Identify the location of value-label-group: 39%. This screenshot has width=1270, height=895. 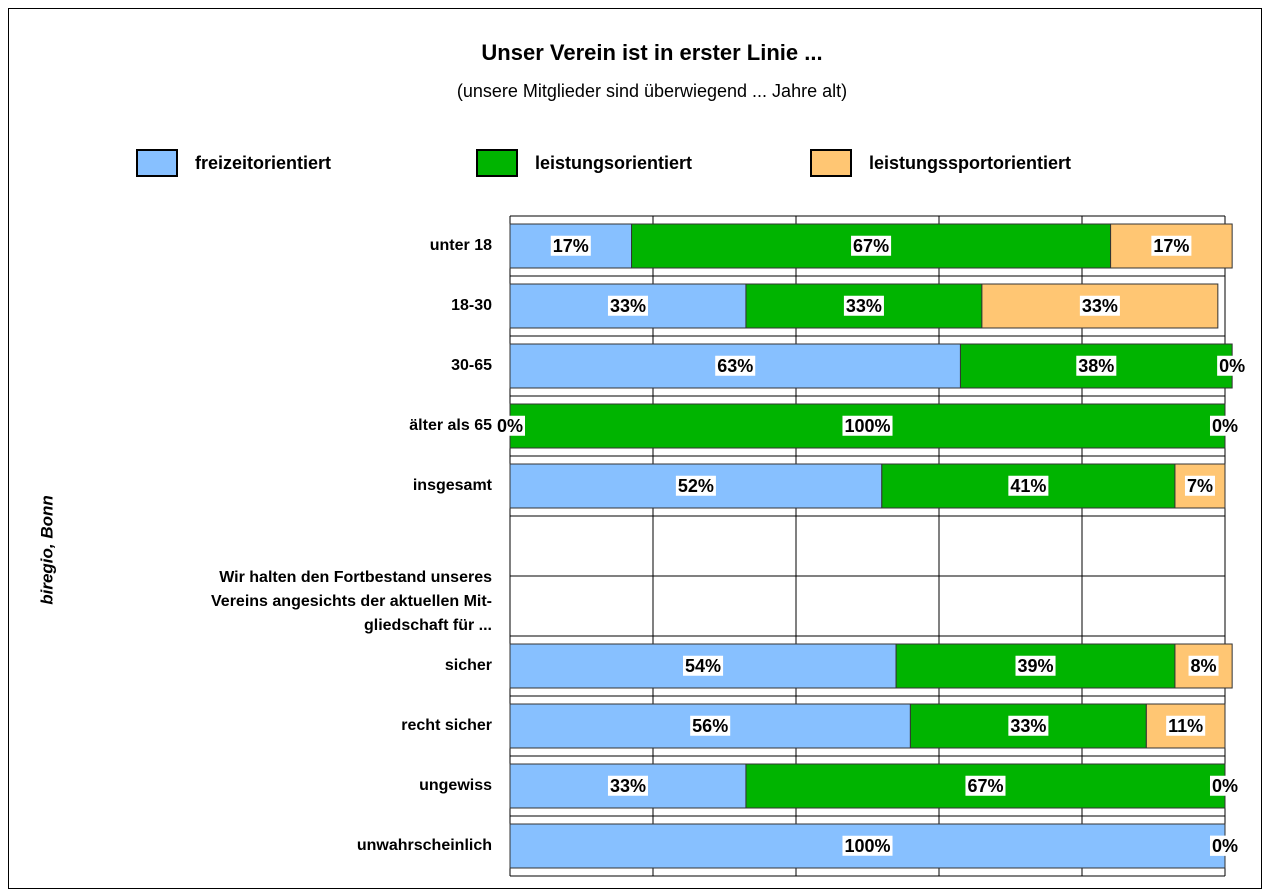
(1035, 665).